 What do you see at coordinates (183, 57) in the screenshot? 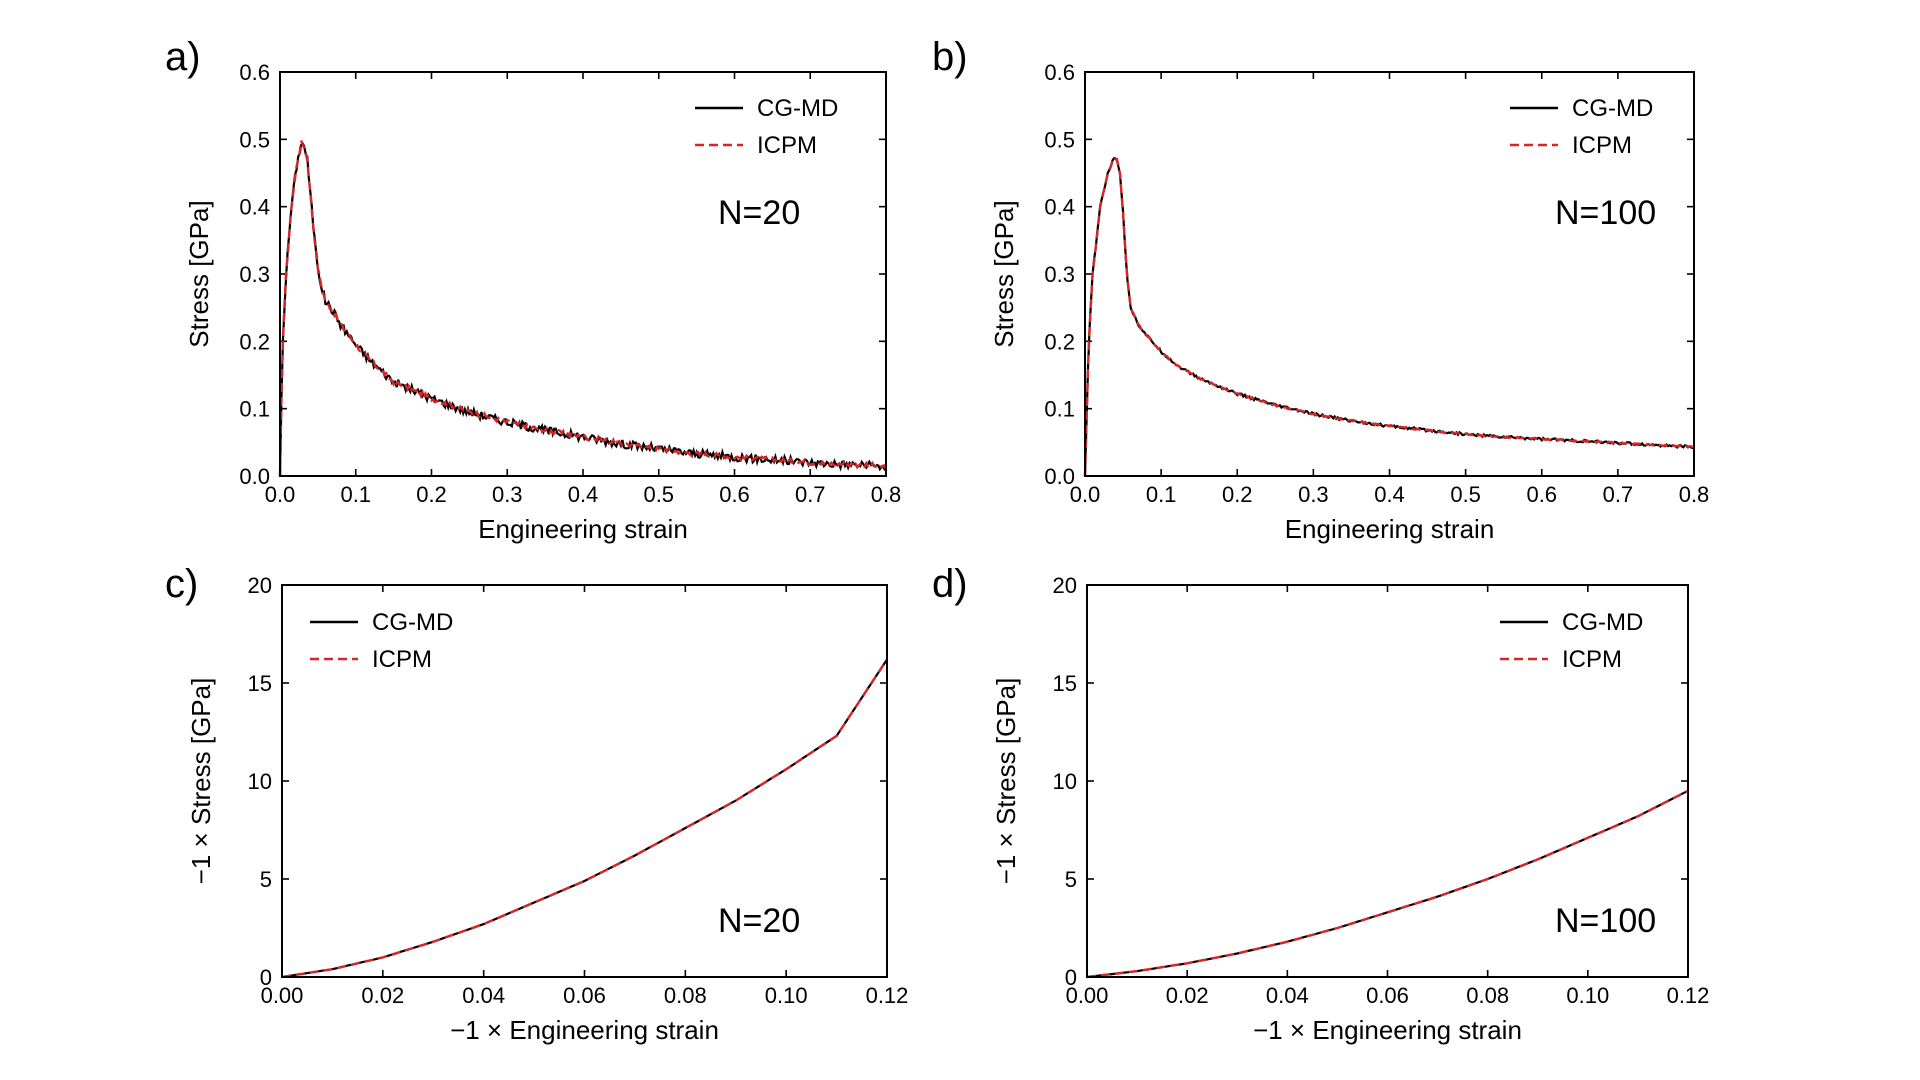
I see `panel-letter: a)` at bounding box center [183, 57].